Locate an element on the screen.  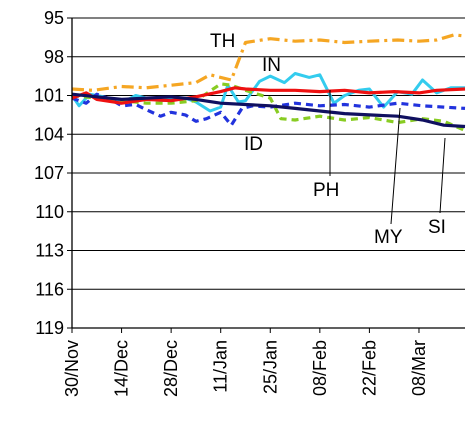
series-line-my is located at coordinates (268, 107).